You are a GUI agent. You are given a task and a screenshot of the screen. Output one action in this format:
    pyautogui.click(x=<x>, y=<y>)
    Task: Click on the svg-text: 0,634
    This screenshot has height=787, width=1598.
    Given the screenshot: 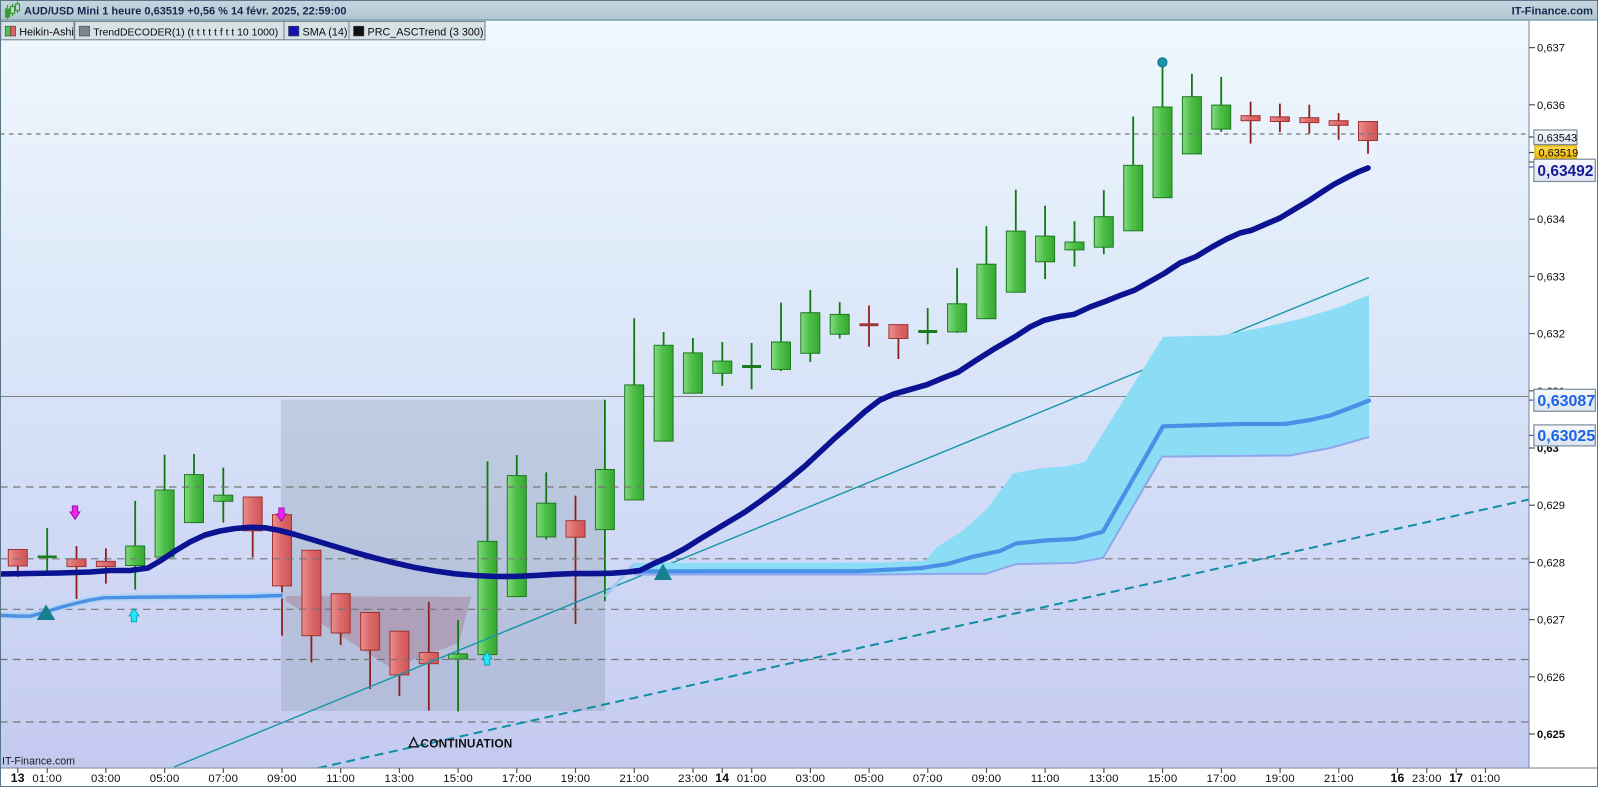 What is the action you would take?
    pyautogui.click(x=1551, y=220)
    